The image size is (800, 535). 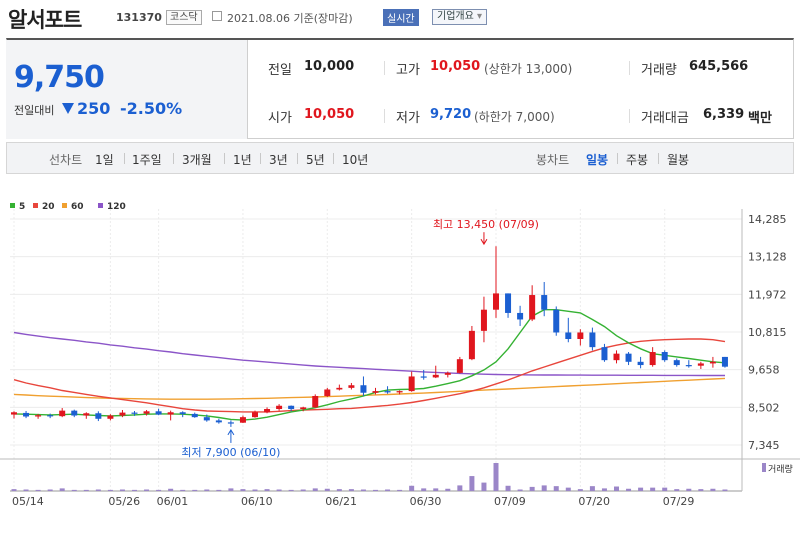 What do you see at coordinates (408, 118) in the screenshot?
I see `low-label: 저가` at bounding box center [408, 118].